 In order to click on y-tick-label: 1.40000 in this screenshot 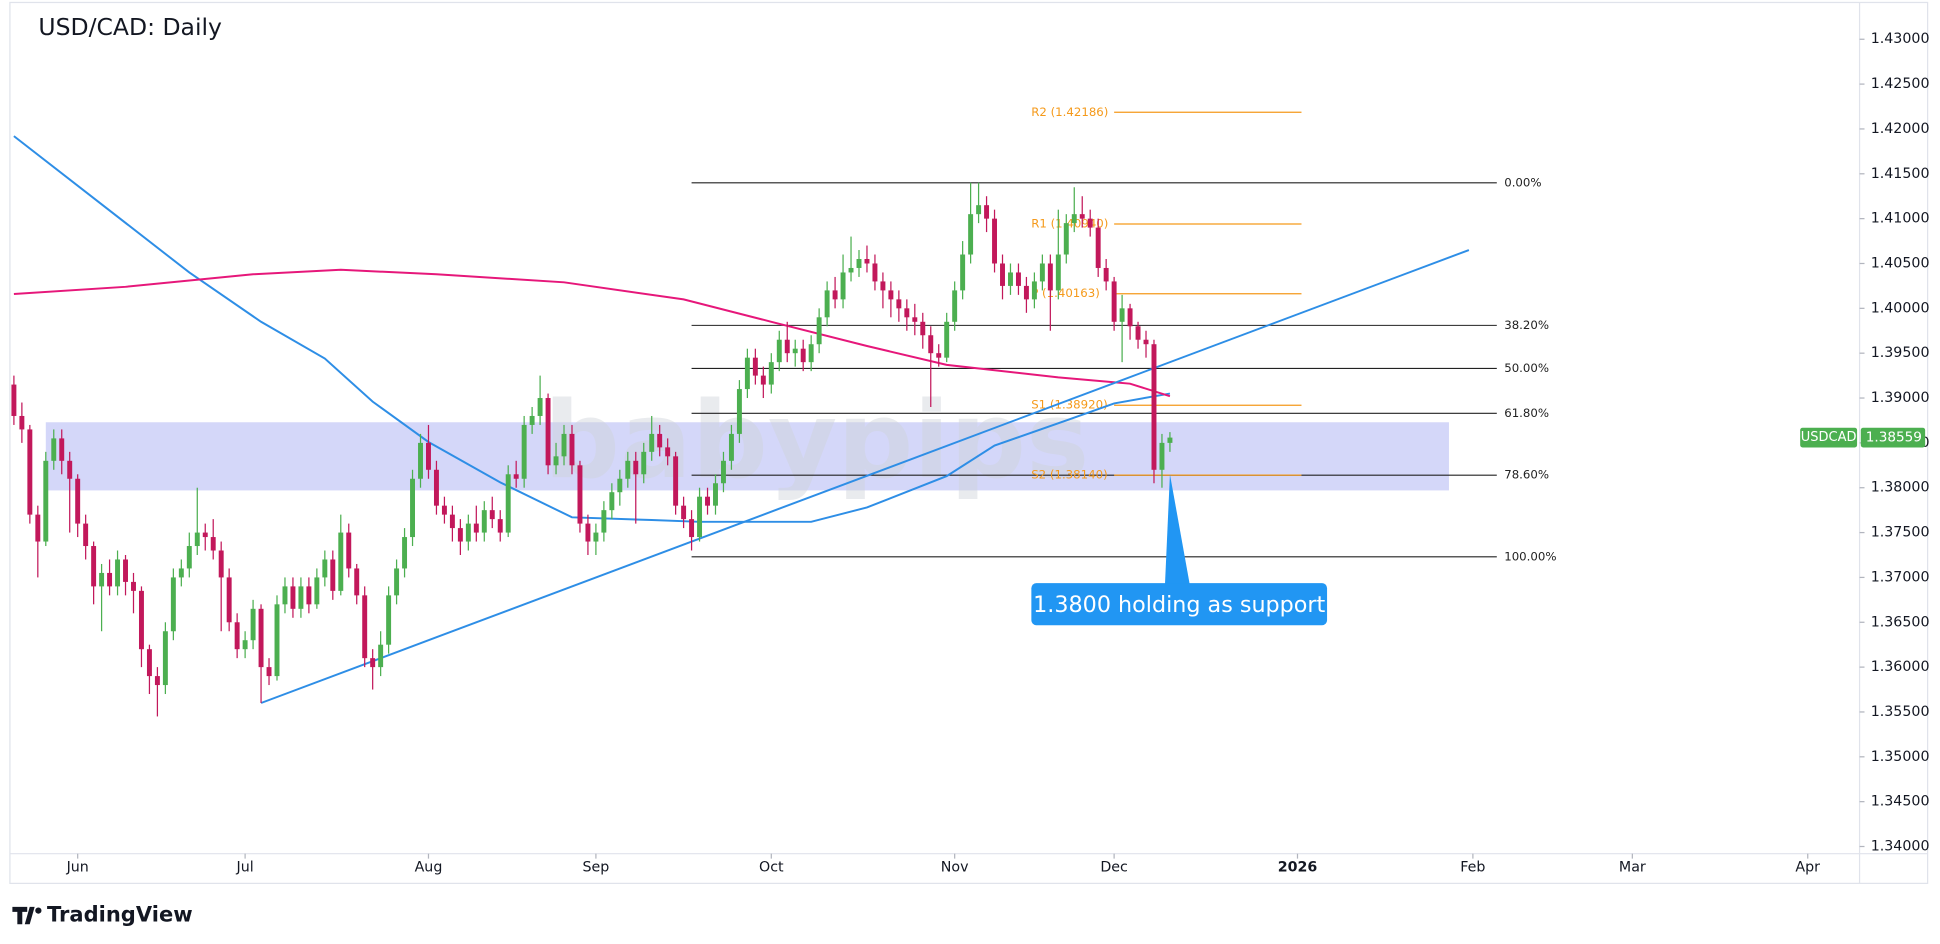, I will do `click(1900, 308)`.